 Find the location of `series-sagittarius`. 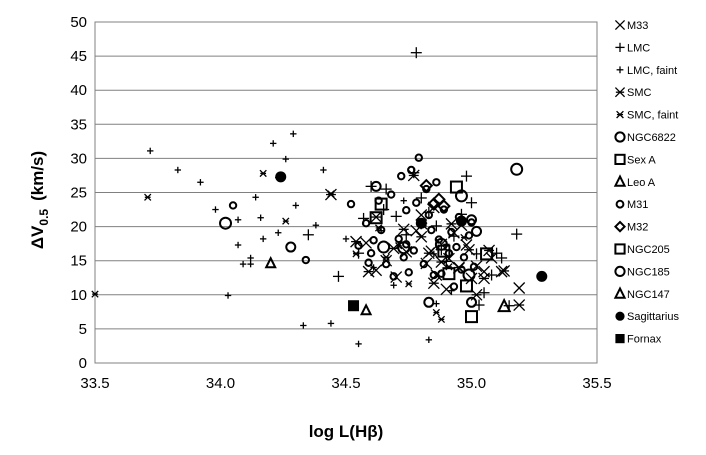

series-sagittarius is located at coordinates (411, 226).